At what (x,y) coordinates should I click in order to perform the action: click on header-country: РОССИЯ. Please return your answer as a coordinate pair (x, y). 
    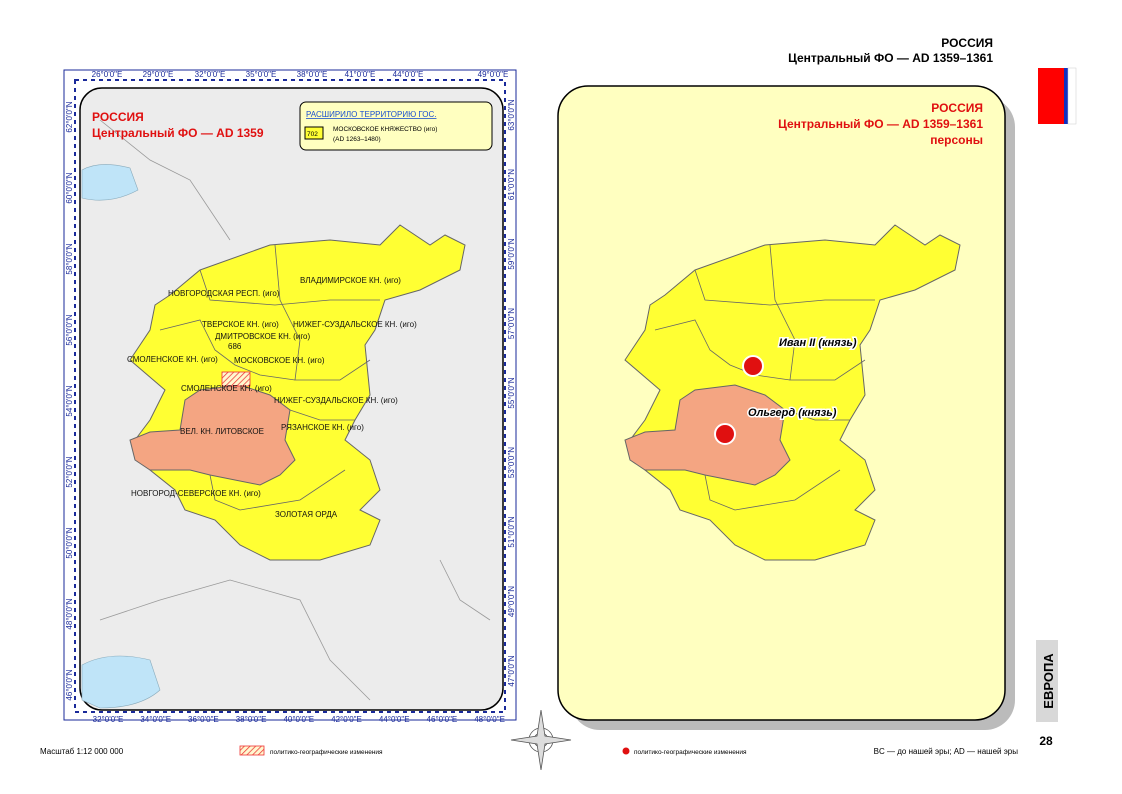
    Looking at the image, I should click on (967, 43).